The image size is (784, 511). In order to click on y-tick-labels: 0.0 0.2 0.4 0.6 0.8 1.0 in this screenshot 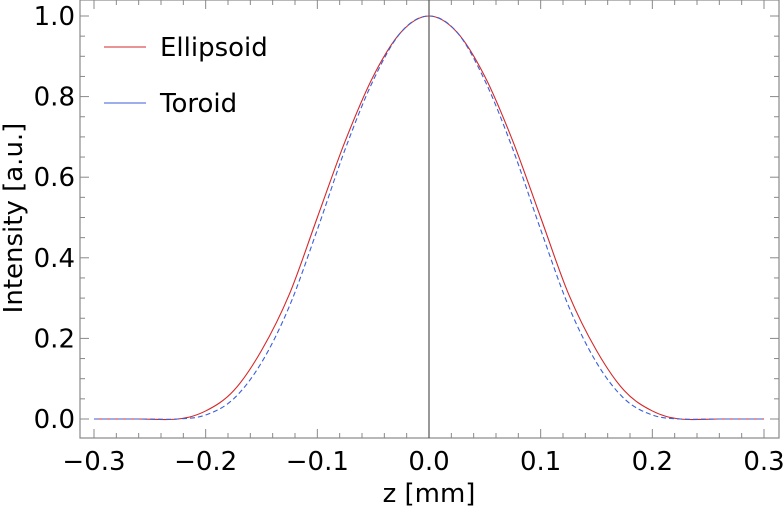, I will do `click(54, 218)`.